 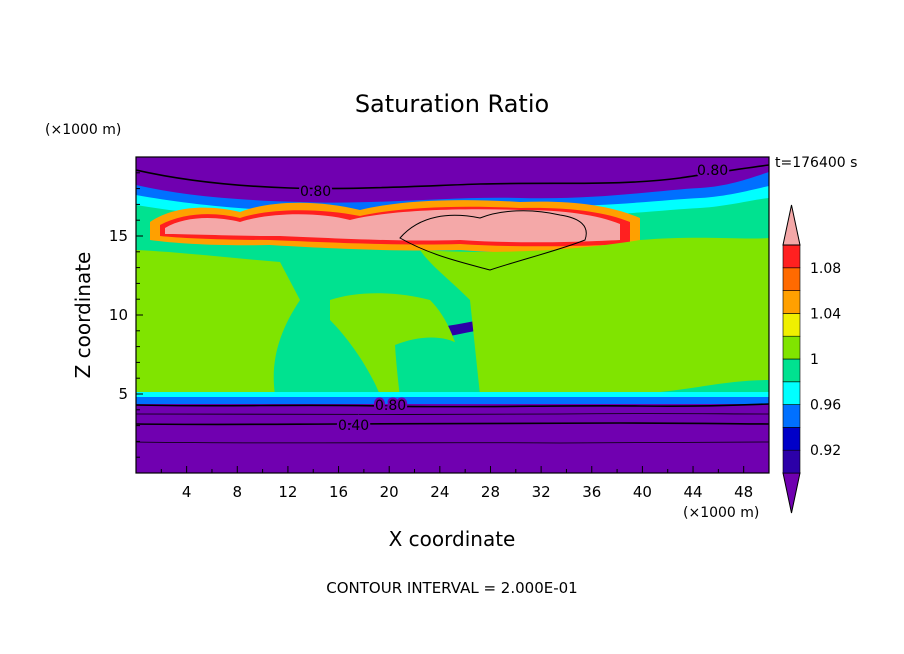 I want to click on moist-band-left, so click(x=218, y=322).